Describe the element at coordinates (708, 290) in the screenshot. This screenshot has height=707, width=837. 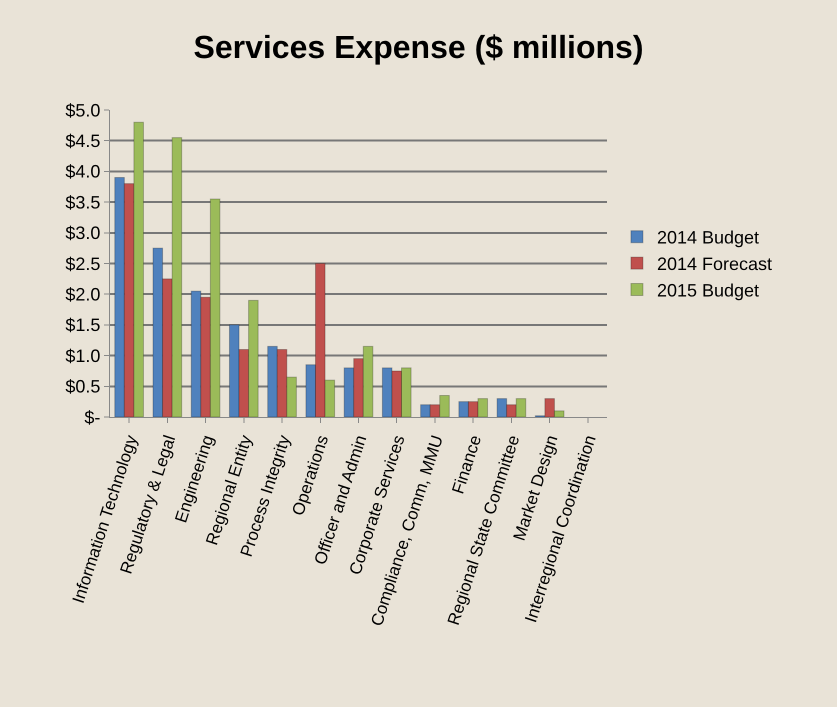
I see `legend-label: 2015 Budget` at that location.